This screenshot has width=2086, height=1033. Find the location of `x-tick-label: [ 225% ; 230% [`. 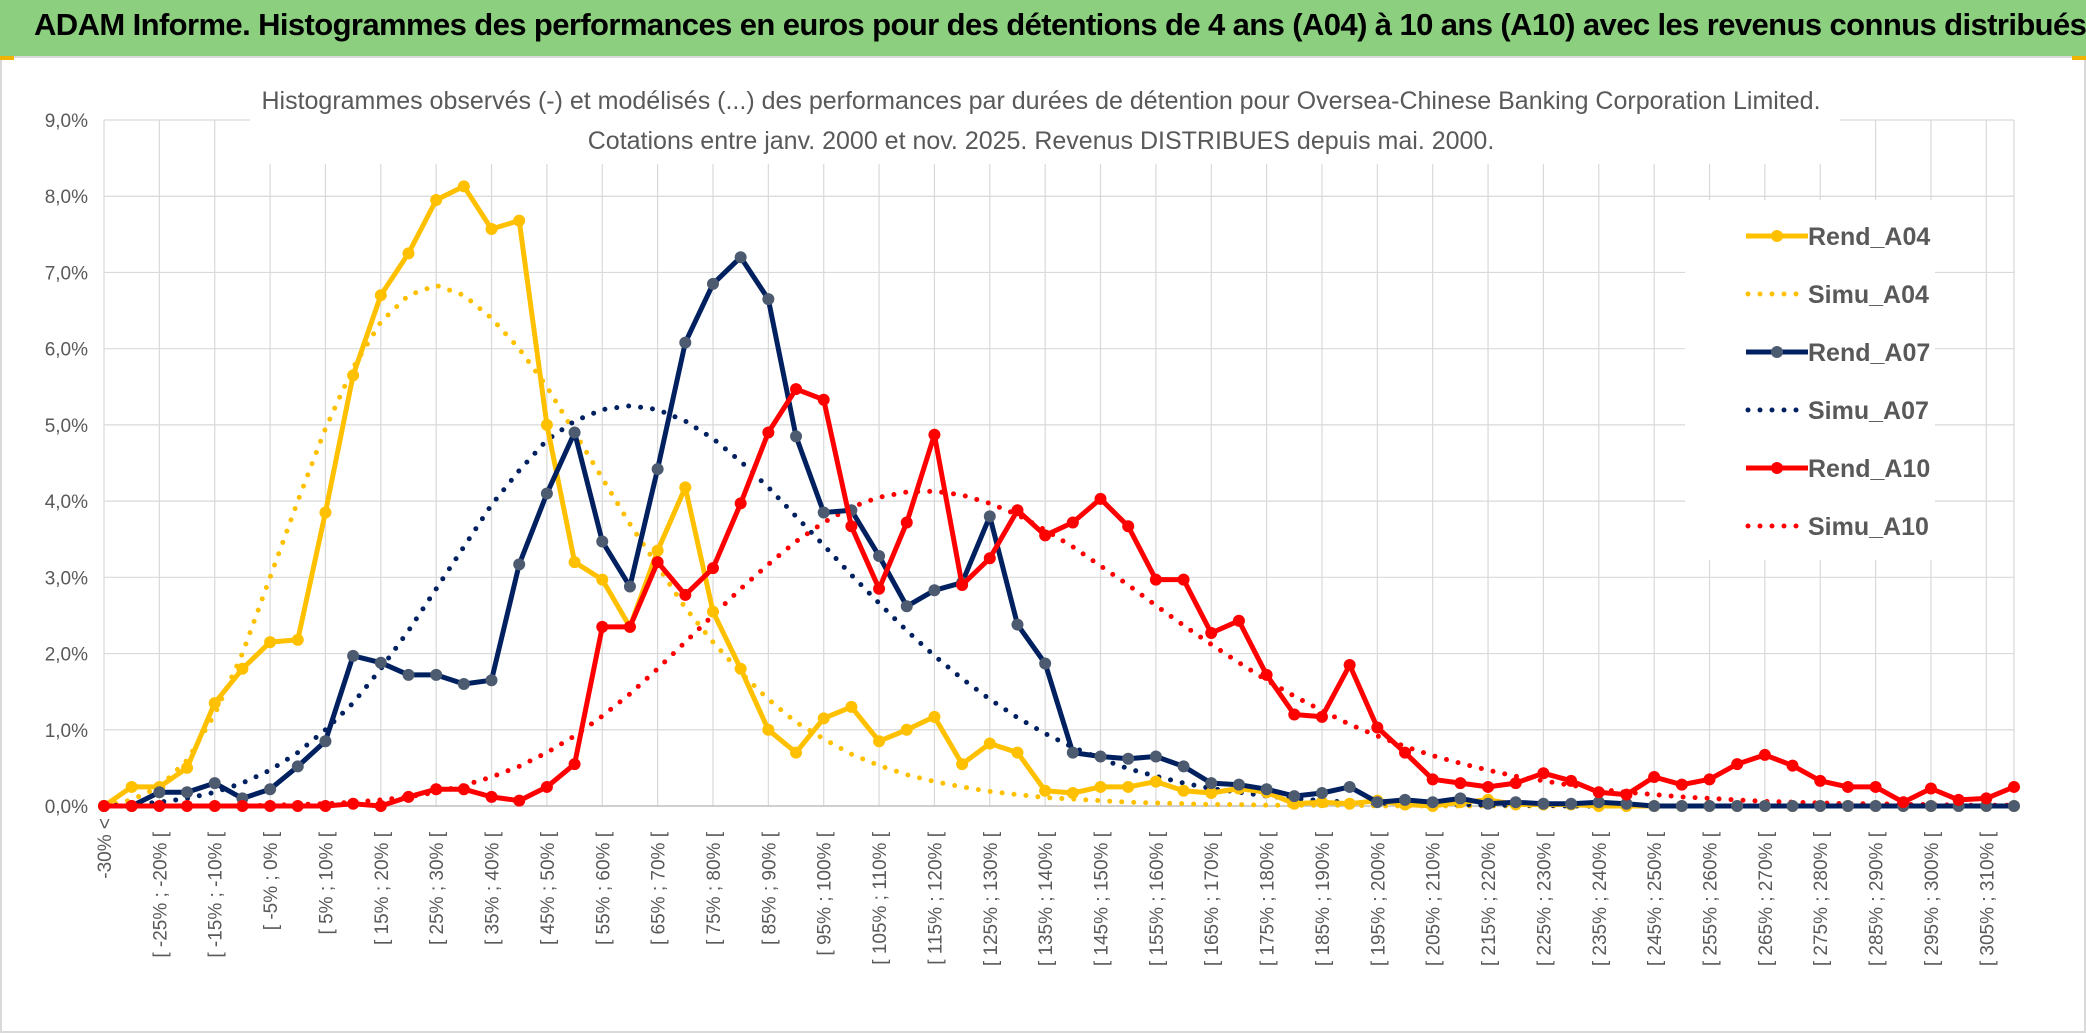

x-tick-label: [ 225% ; 230% [ is located at coordinates (1544, 898).